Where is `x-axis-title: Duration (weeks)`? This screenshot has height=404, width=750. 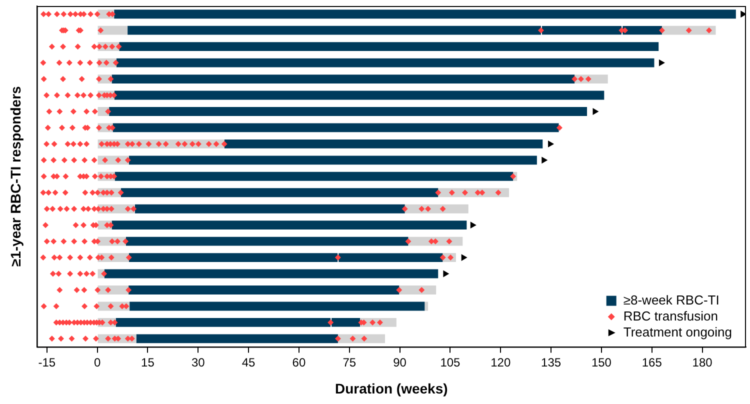 x-axis-title: Duration (weeks) is located at coordinates (391, 388).